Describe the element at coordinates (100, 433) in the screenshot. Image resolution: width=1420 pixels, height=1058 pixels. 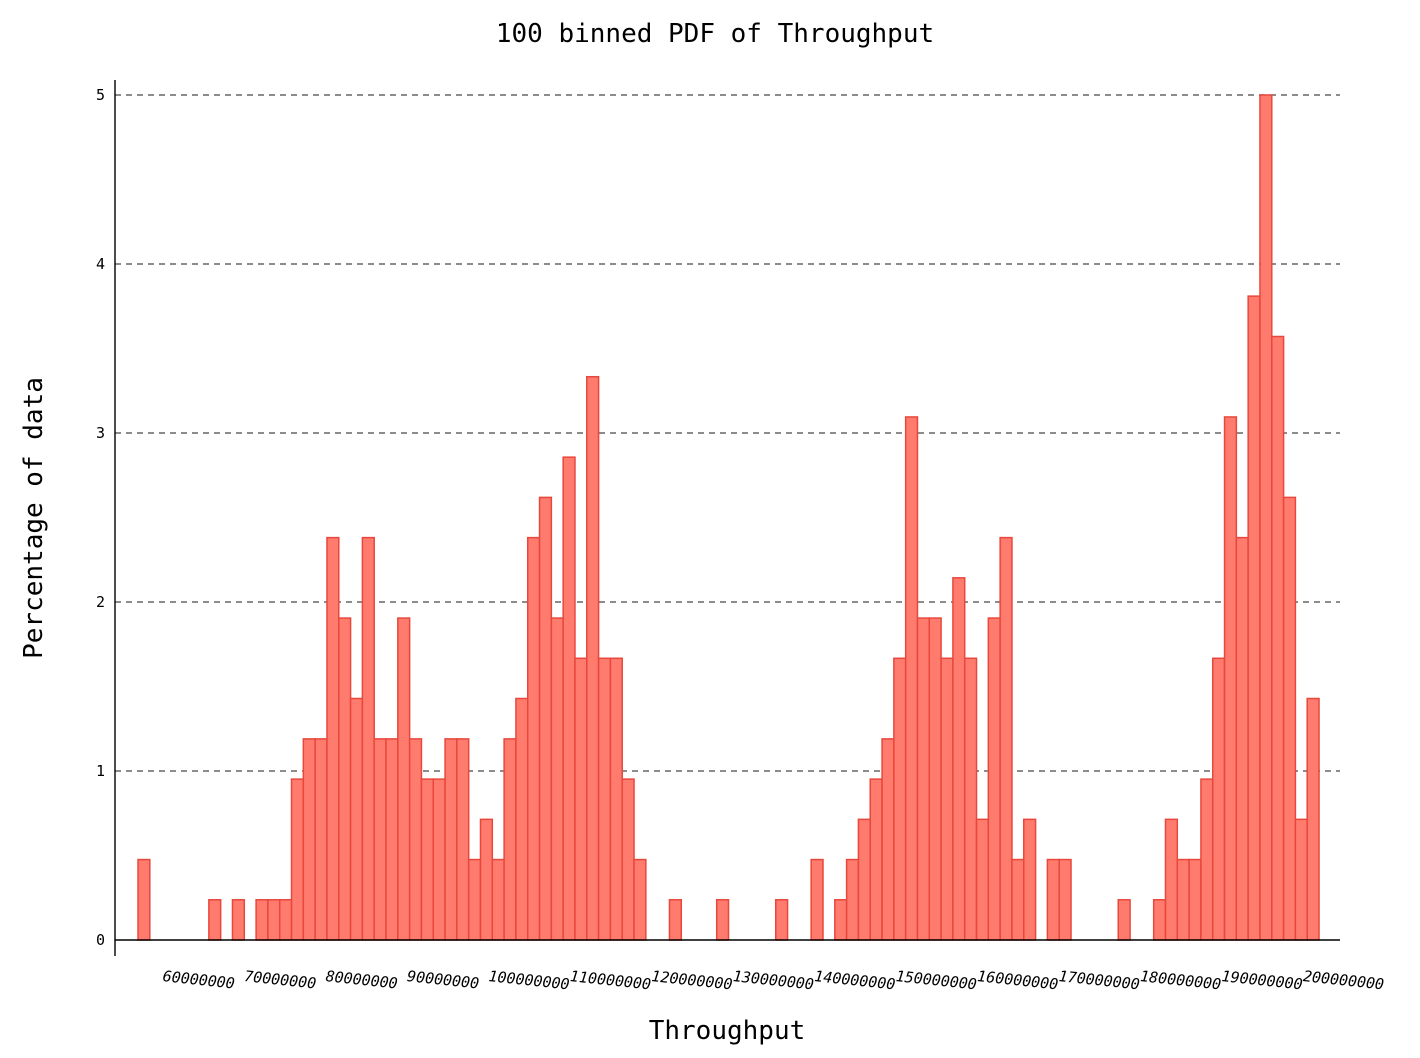
I see `y-tick-label: 3` at that location.